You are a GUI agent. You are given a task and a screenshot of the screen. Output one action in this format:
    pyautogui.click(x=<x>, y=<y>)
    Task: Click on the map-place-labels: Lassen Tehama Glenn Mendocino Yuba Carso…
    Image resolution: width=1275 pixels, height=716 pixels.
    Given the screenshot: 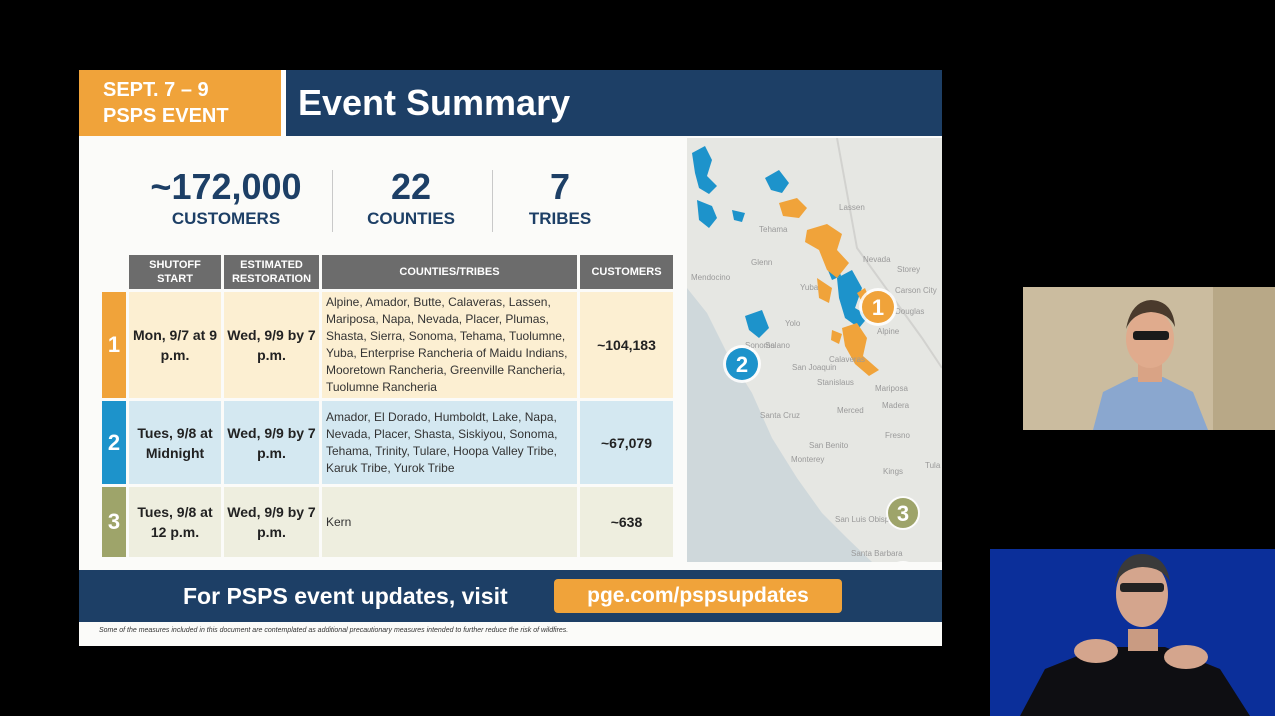 What is the action you would take?
    pyautogui.click(x=816, y=380)
    